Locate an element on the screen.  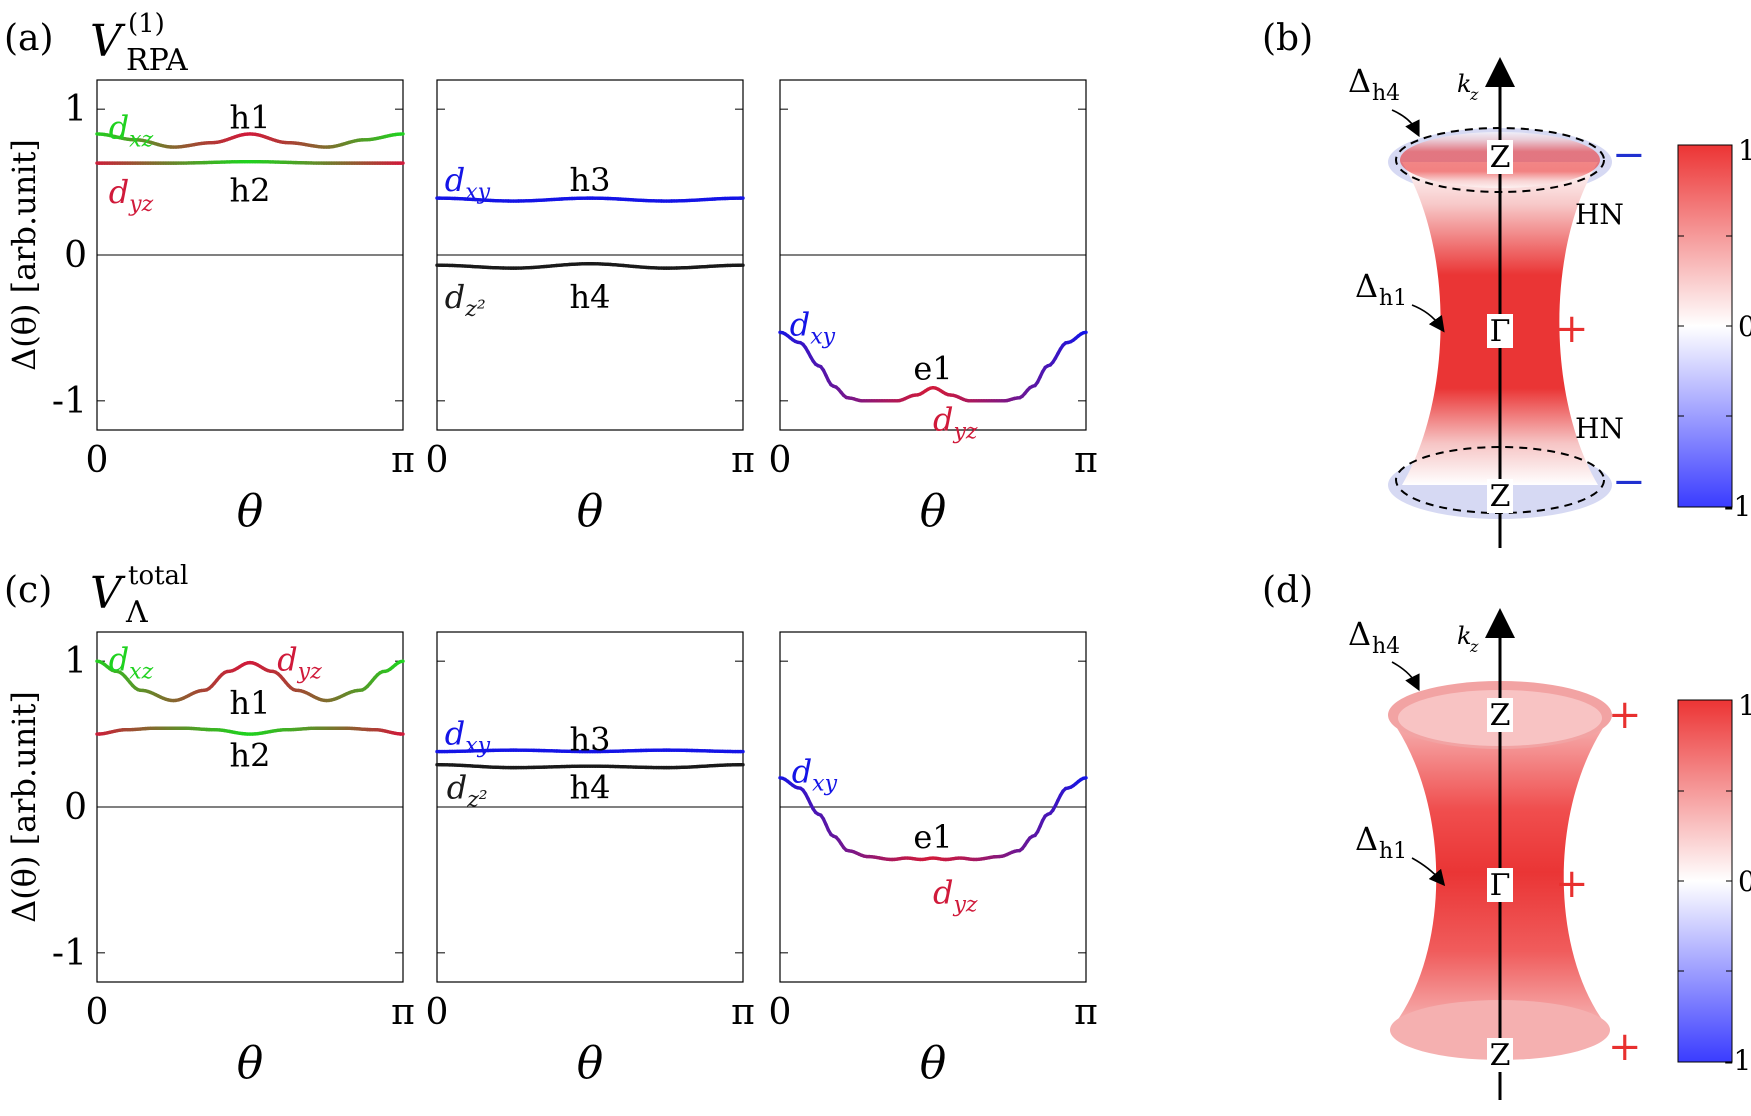
title-top-main: V is located at coordinates (108, 41).